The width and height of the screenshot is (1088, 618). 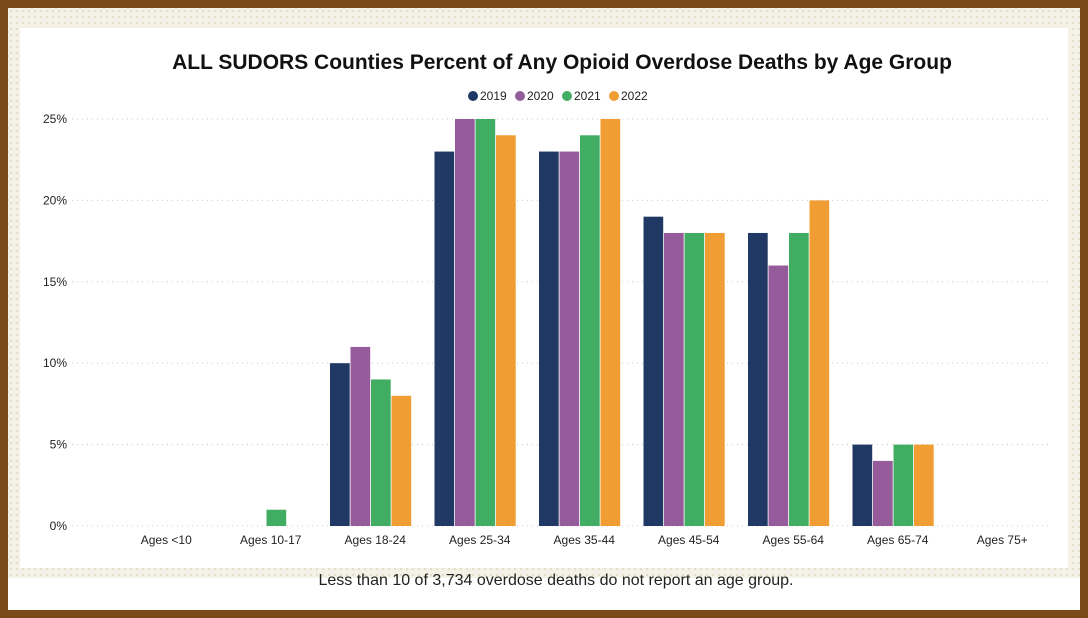 What do you see at coordinates (55, 200) in the screenshot?
I see `y-tick-label: 20%` at bounding box center [55, 200].